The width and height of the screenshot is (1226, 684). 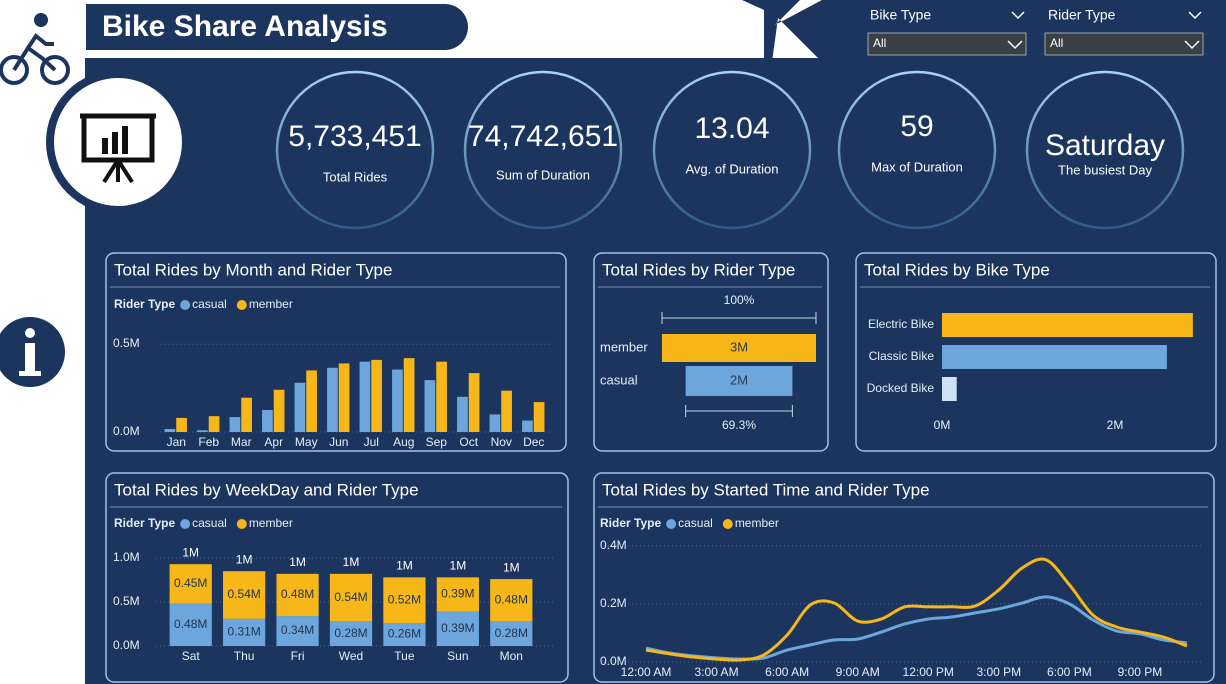 What do you see at coordinates (35, 49) in the screenshot?
I see `bike-icon` at bounding box center [35, 49].